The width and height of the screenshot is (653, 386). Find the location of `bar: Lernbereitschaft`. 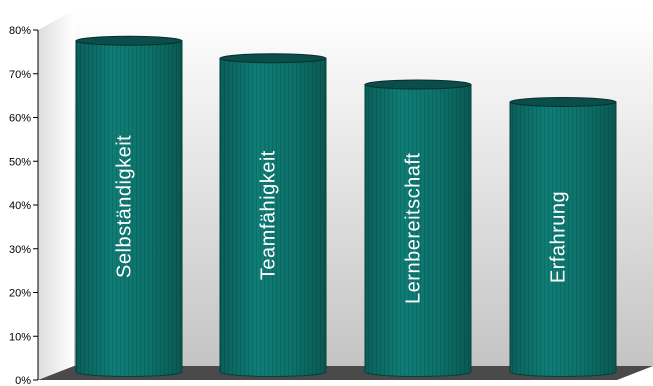

bar: Lernbereitschaft is located at coordinates (418, 228).